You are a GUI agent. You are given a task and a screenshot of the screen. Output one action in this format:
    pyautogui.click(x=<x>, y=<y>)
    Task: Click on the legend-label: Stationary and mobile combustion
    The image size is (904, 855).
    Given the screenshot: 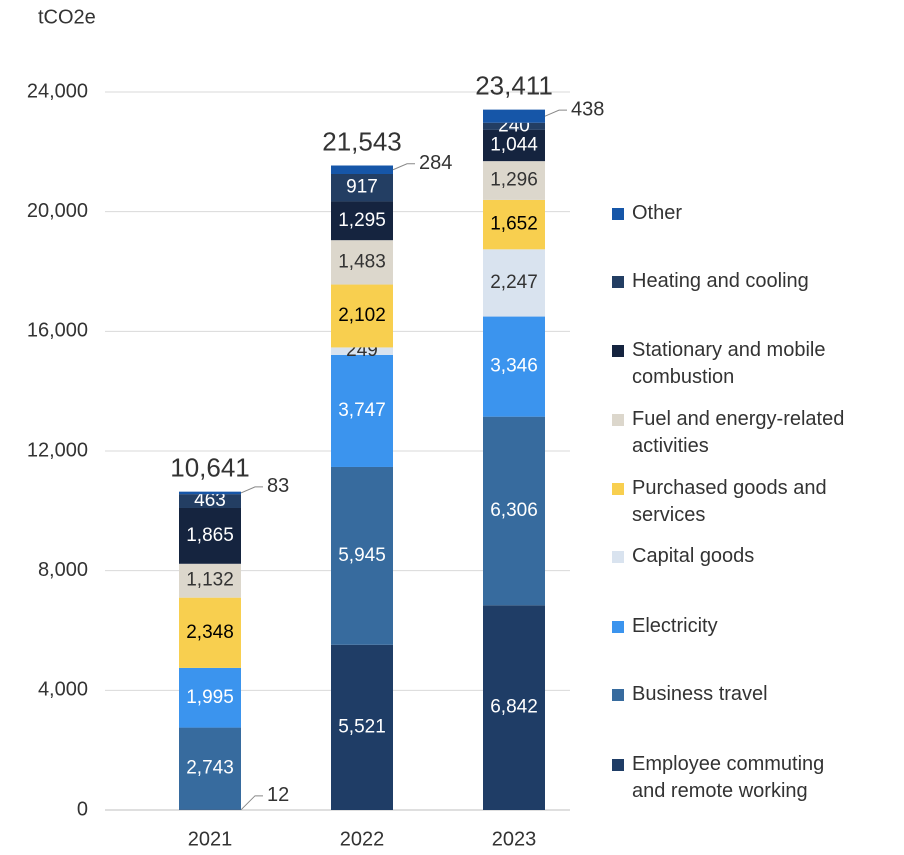 What is the action you would take?
    pyautogui.click(x=729, y=363)
    